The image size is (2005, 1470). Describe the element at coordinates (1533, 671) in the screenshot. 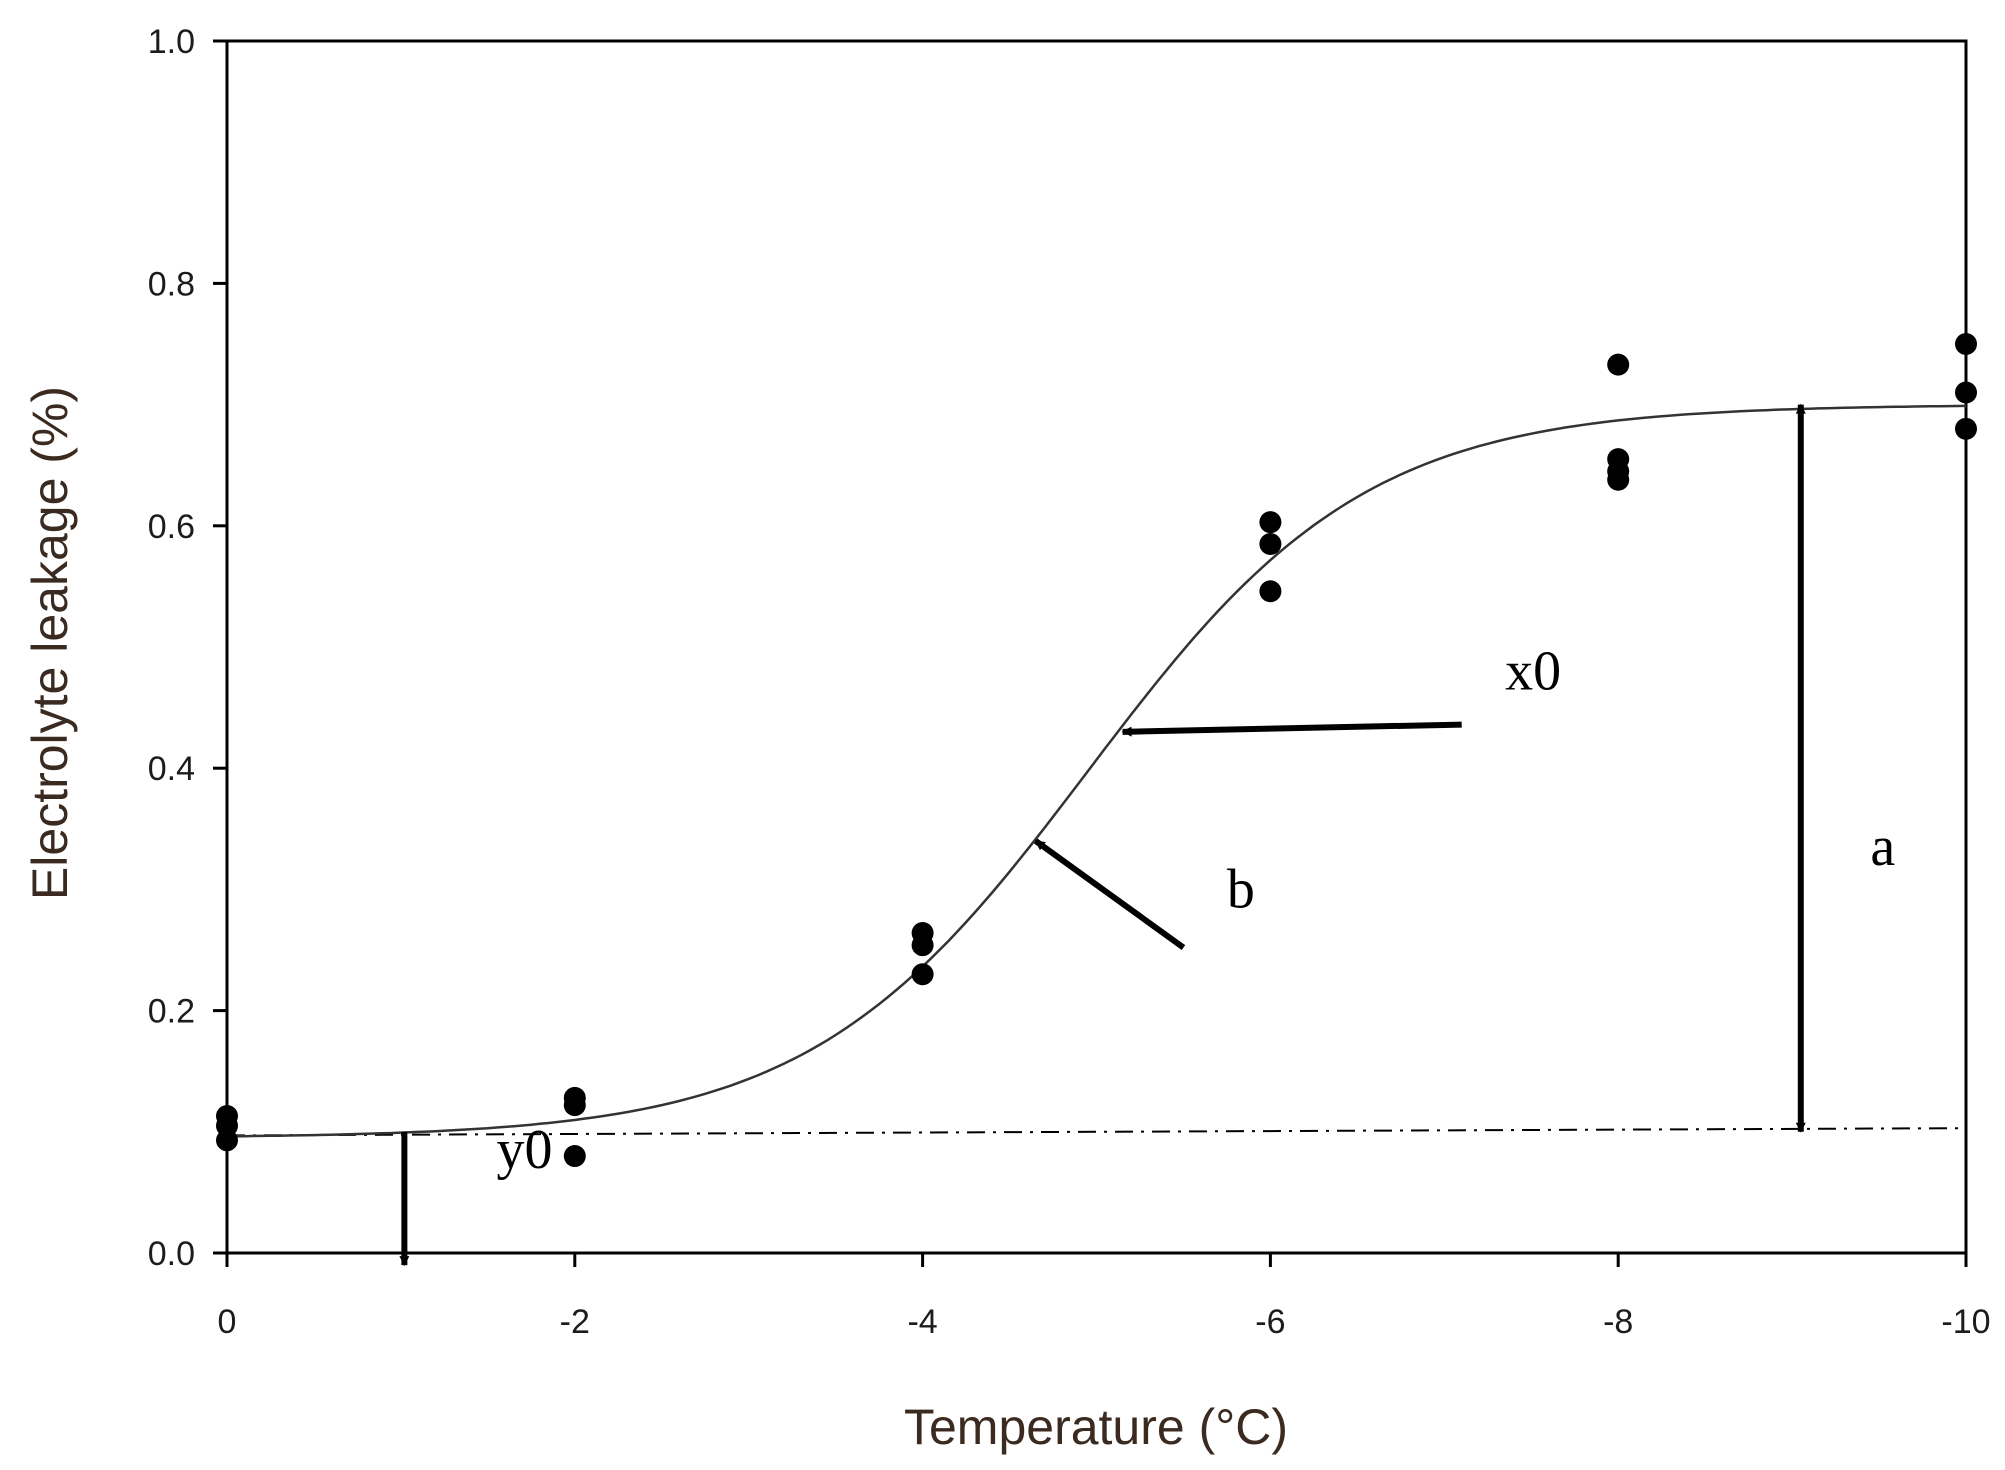

I see `annotation-label-x0: x0` at that location.